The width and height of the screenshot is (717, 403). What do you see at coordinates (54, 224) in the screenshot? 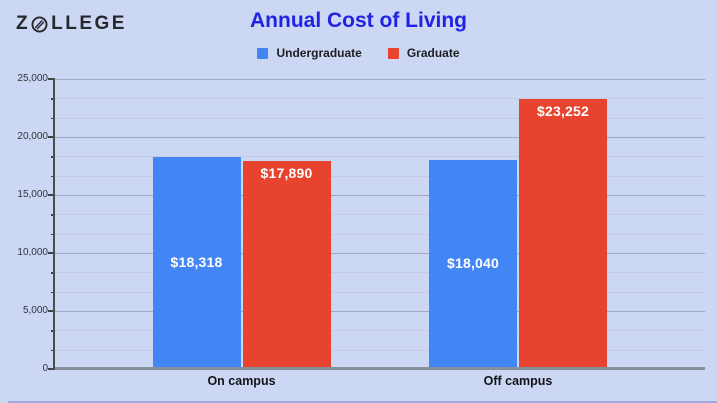
I see `y-axis-line` at bounding box center [54, 224].